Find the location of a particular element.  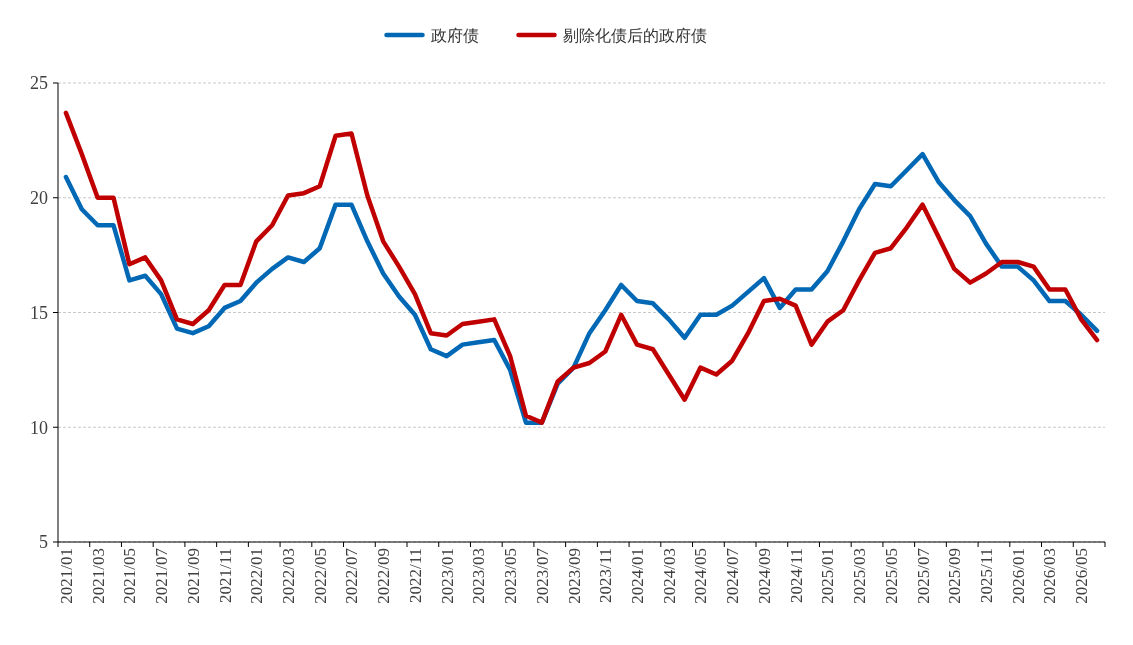

x-tick-label: 2024/05 is located at coordinates (701, 576).